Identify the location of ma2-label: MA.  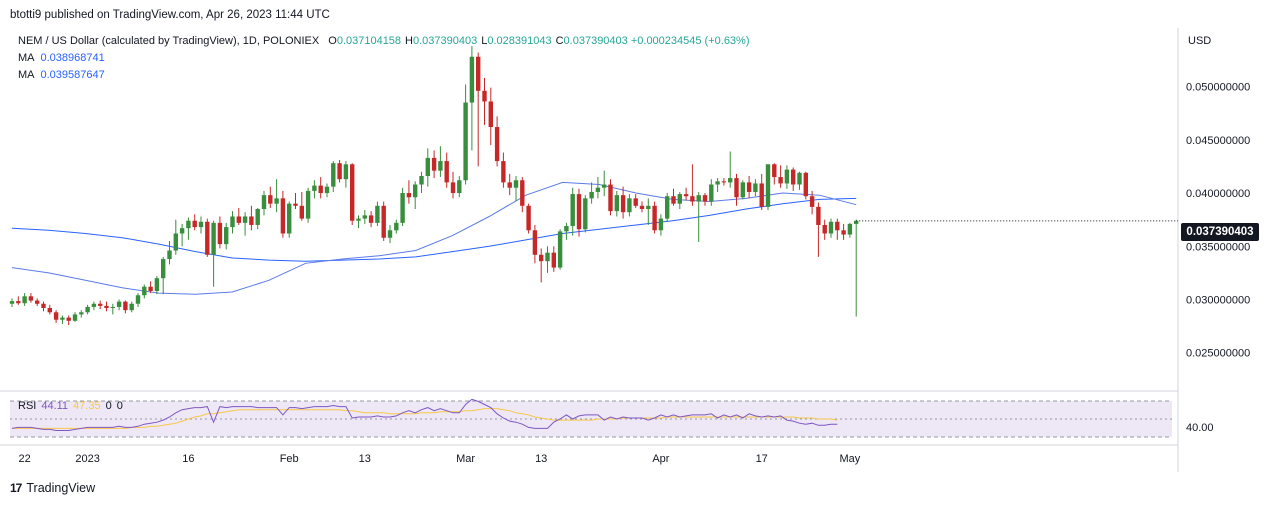
(26, 75).